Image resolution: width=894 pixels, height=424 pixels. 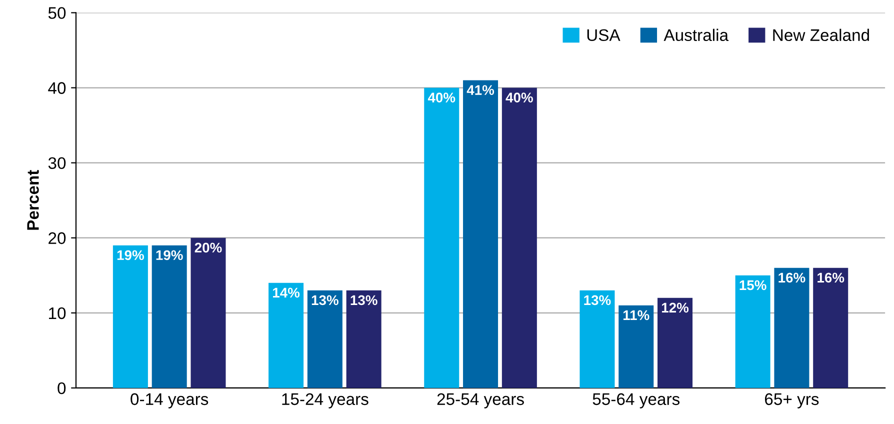 I want to click on data-label: 41%, so click(x=480, y=90).